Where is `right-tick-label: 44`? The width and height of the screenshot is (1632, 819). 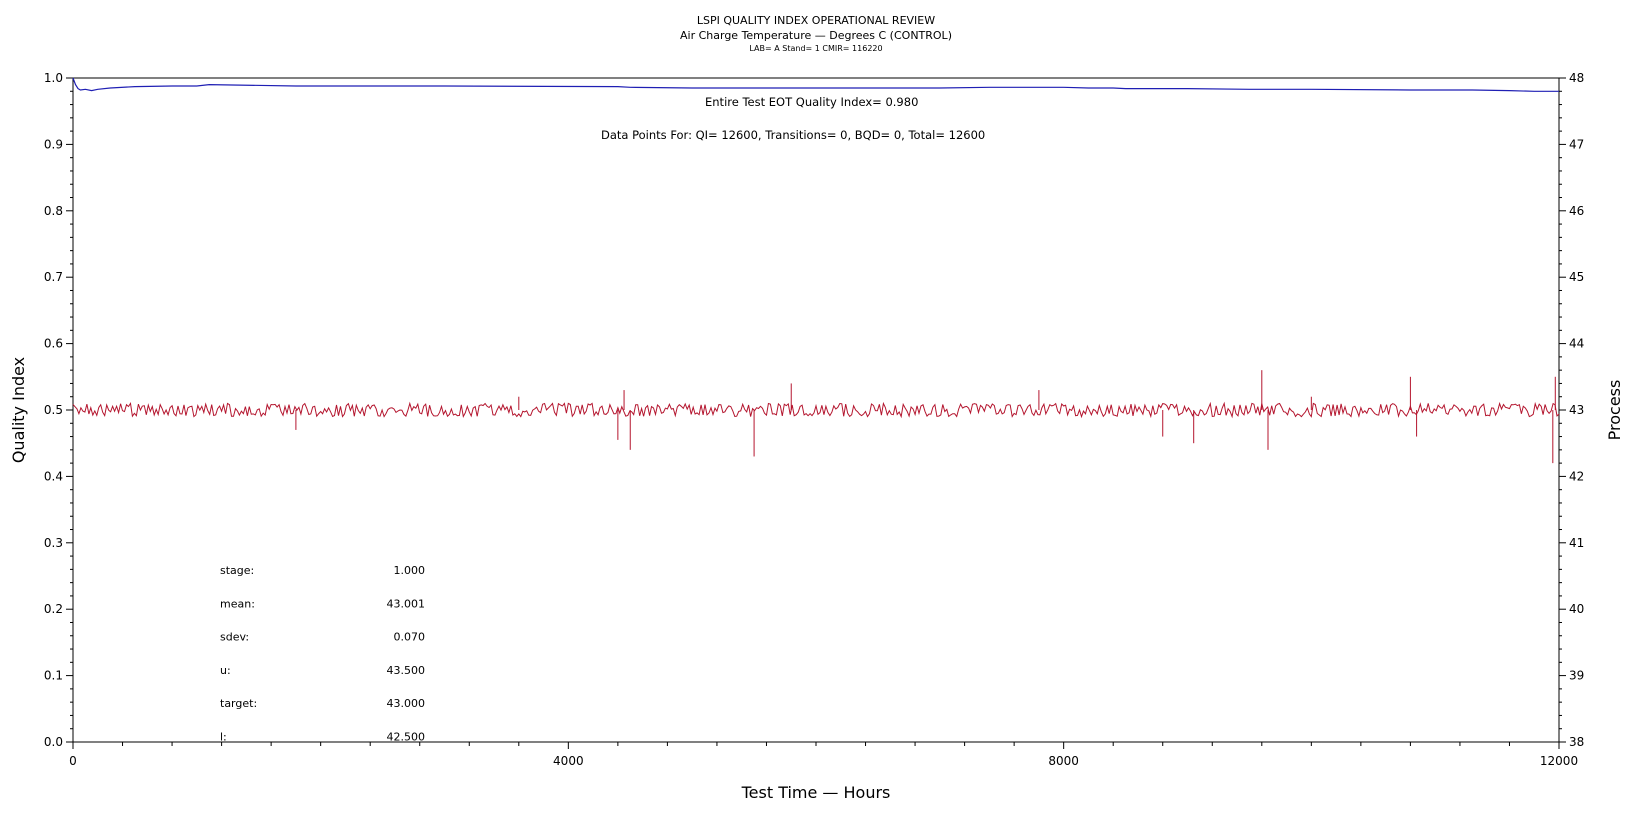
right-tick-label: 44 is located at coordinates (1576, 344).